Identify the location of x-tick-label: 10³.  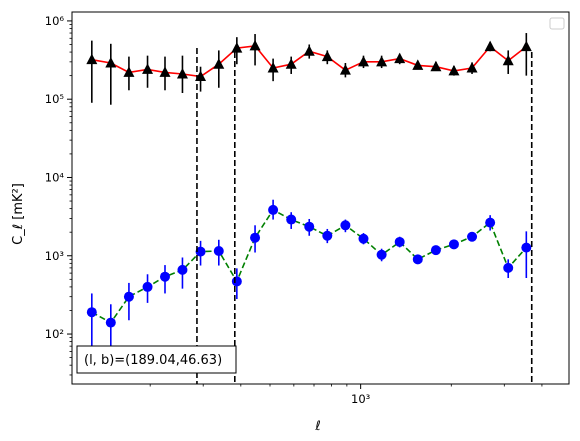
(361, 399).